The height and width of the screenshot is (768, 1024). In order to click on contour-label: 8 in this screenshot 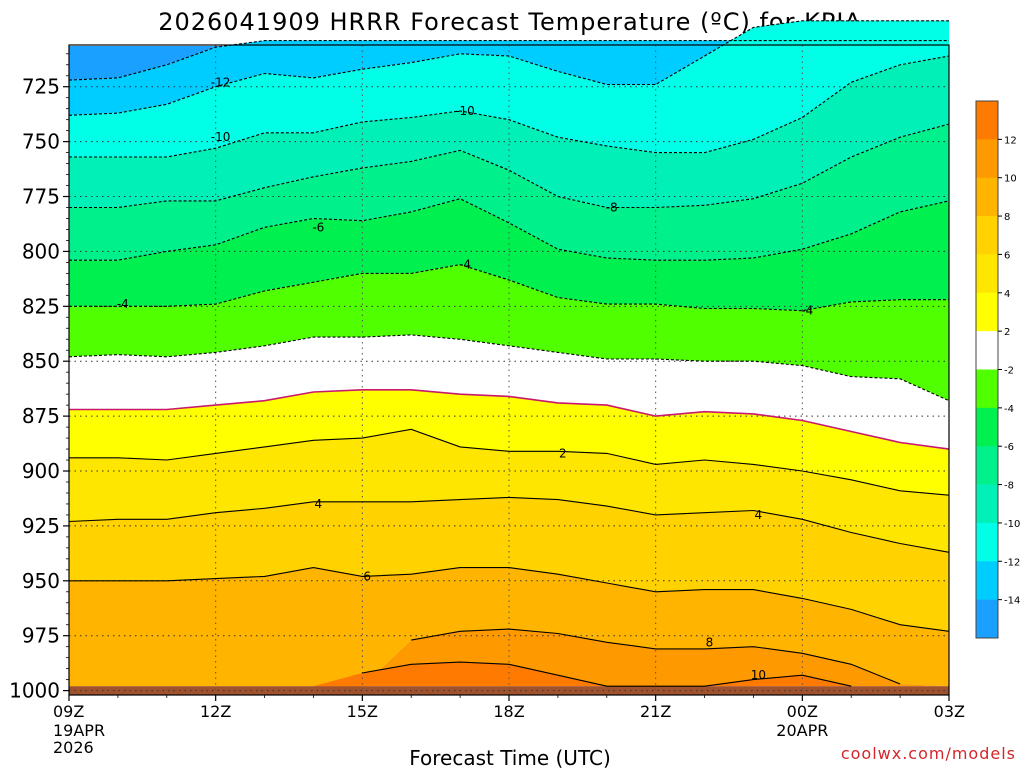, I will do `click(710, 642)`.